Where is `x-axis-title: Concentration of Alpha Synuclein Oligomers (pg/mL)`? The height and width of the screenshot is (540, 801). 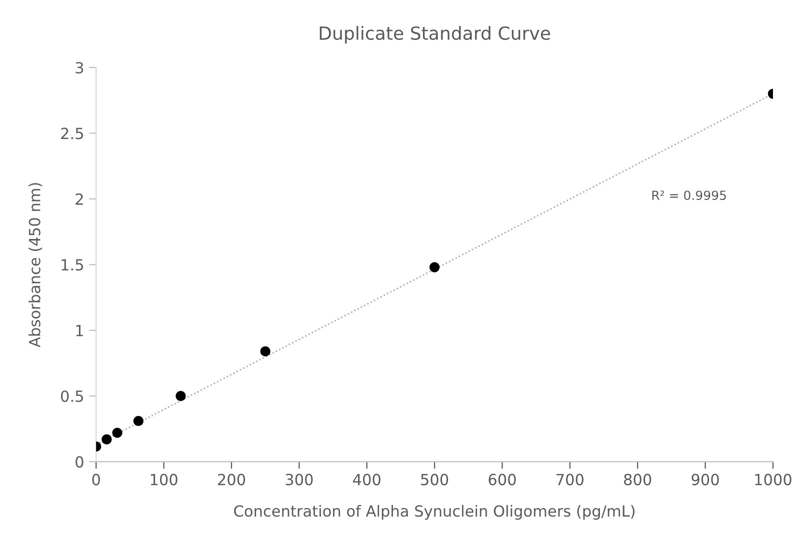
x-axis-title: Concentration of Alpha Synuclein Oligomers (pg/mL) is located at coordinates (434, 512).